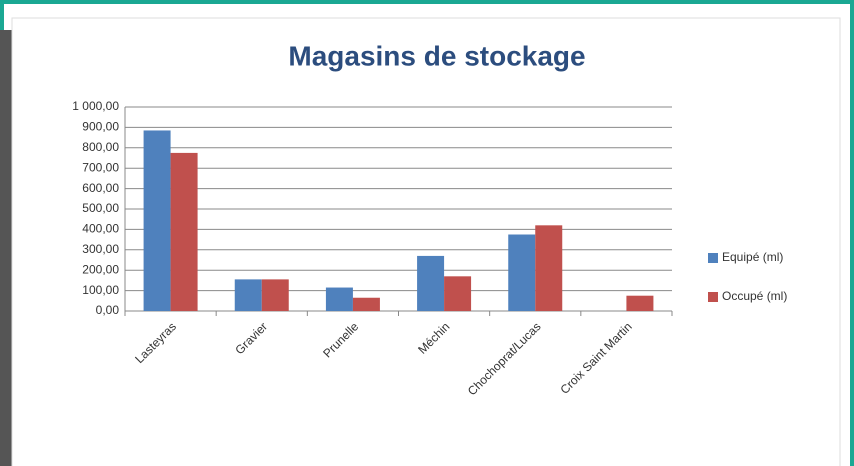 This screenshot has height=466, width=854. Describe the element at coordinates (754, 296) in the screenshot. I see `legend-label: Occupé (ml)` at that location.